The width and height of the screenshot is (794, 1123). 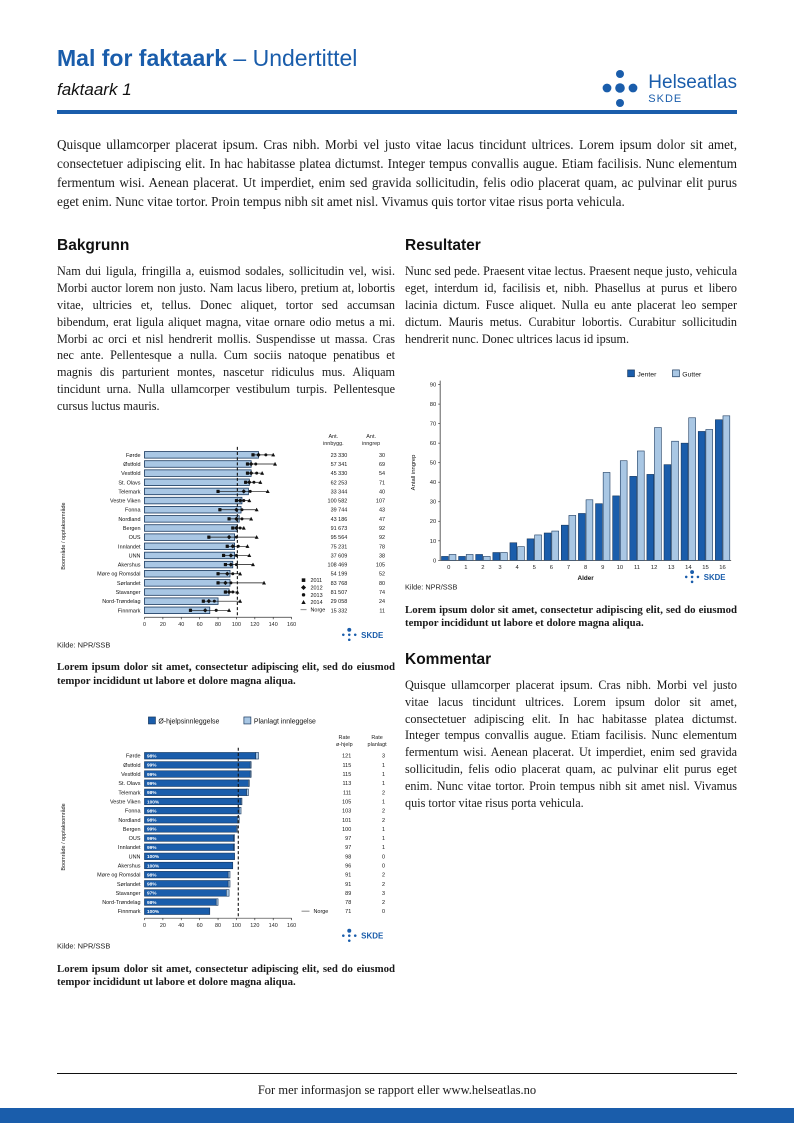 What do you see at coordinates (130, 775) in the screenshot?
I see `svg-text: Vestfold` at bounding box center [130, 775].